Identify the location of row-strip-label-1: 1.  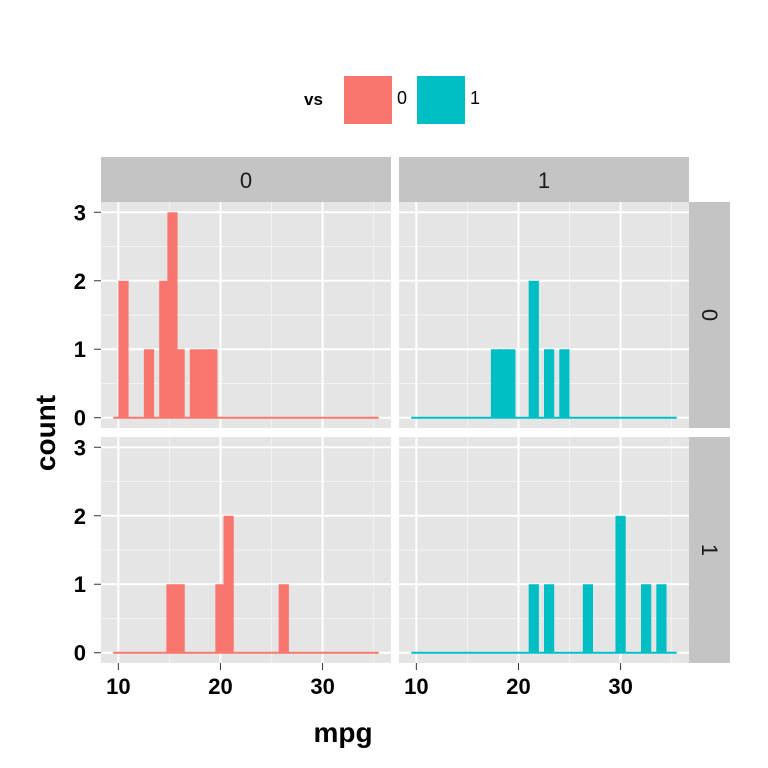
(709, 550).